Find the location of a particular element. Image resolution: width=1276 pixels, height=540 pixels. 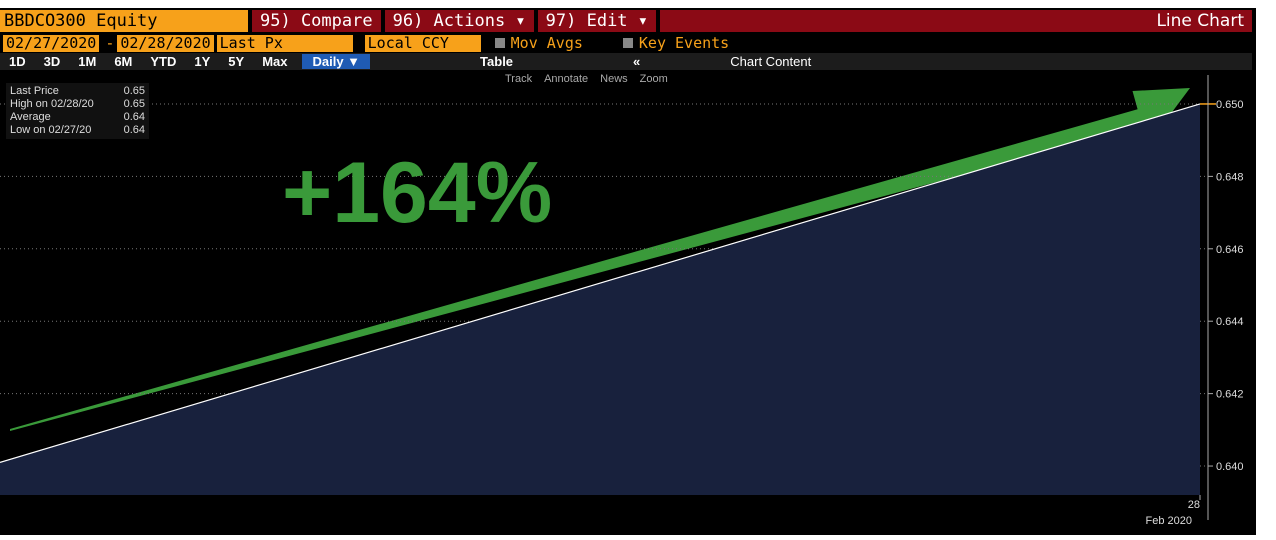

y-tick-label: 0.640 is located at coordinates (1230, 467).